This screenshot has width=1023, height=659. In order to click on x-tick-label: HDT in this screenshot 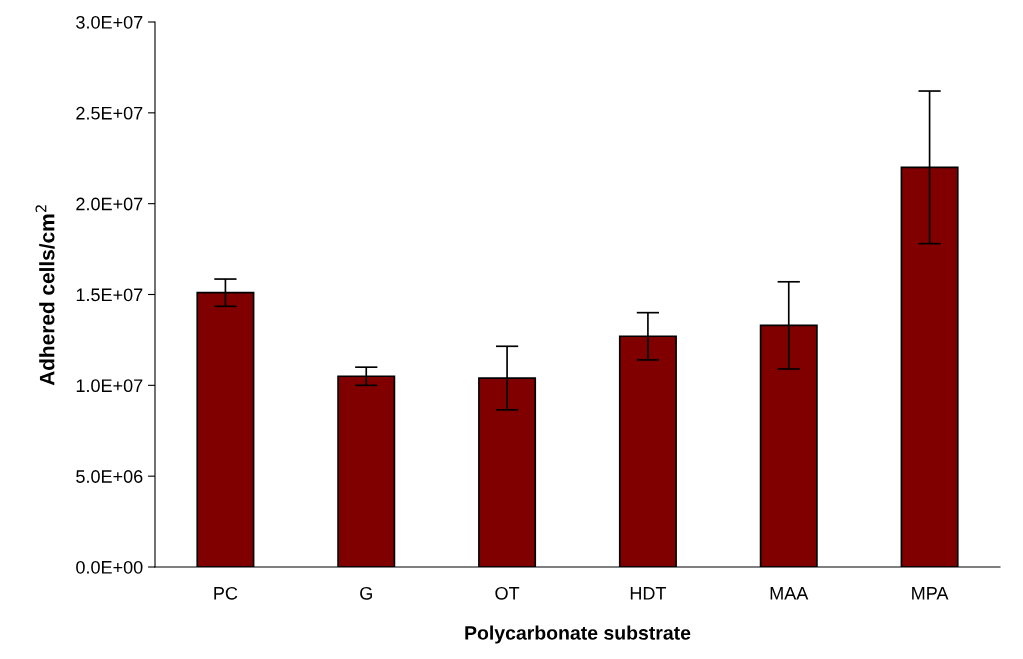, I will do `click(648, 593)`.